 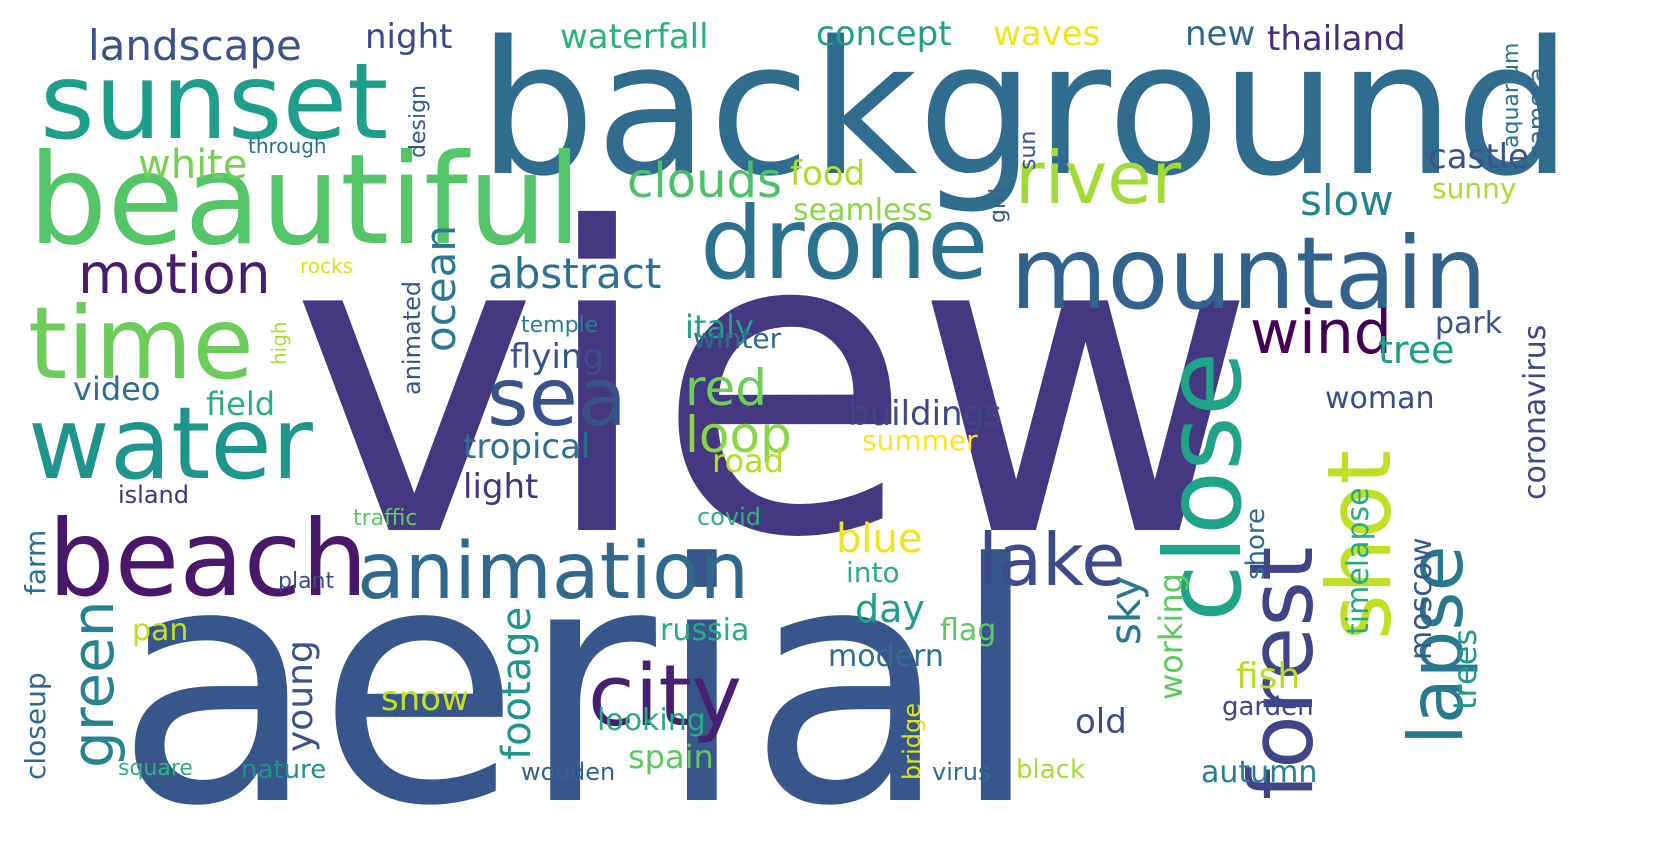 I want to click on word-plant: plant, so click(x=306, y=581).